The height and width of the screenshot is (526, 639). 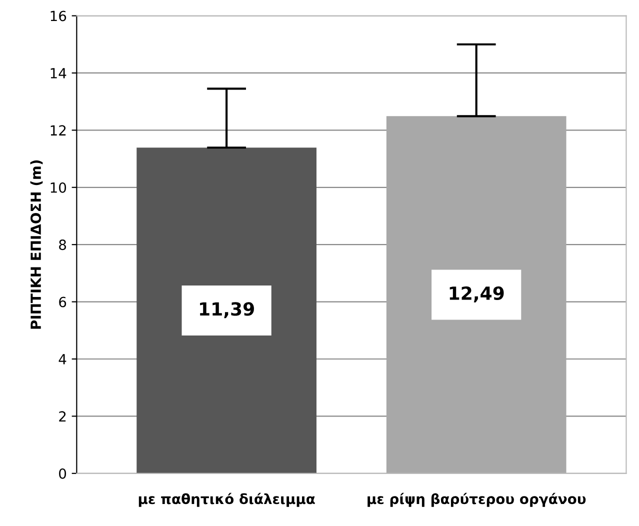 What do you see at coordinates (58, 16) in the screenshot?
I see `y-tick-label: 16` at bounding box center [58, 16].